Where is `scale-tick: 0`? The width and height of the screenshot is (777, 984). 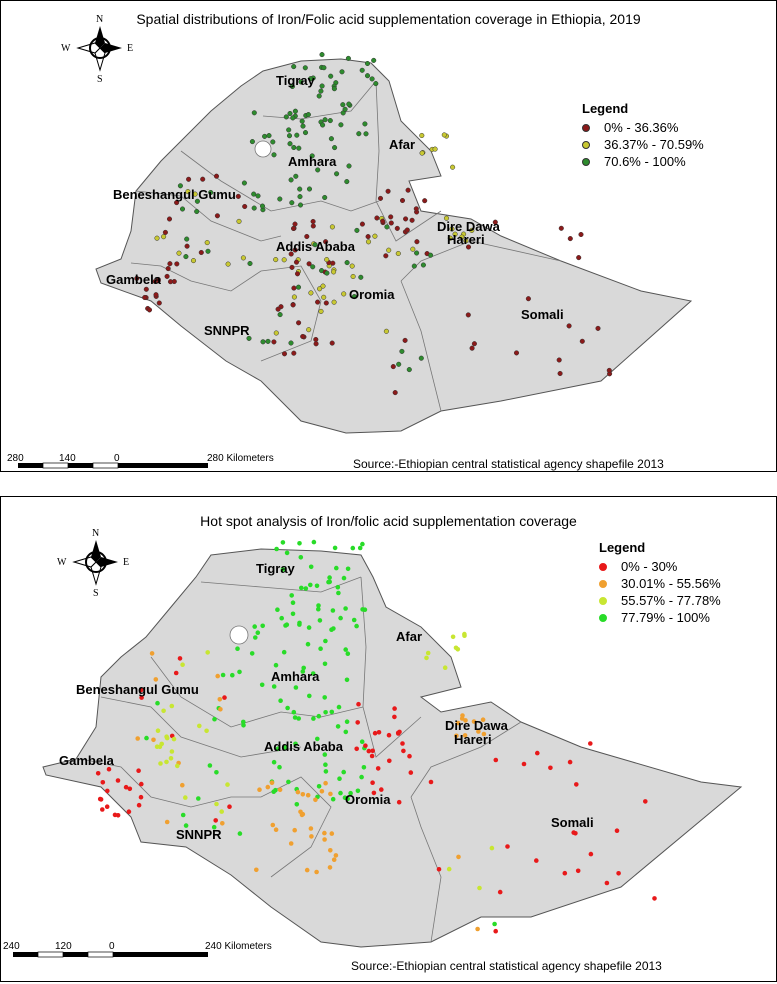
scale-tick: 0 is located at coordinates (112, 946).